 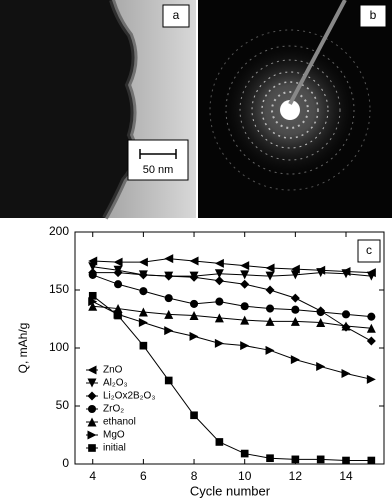 I want to click on panel-label: c, so click(x=369, y=250).